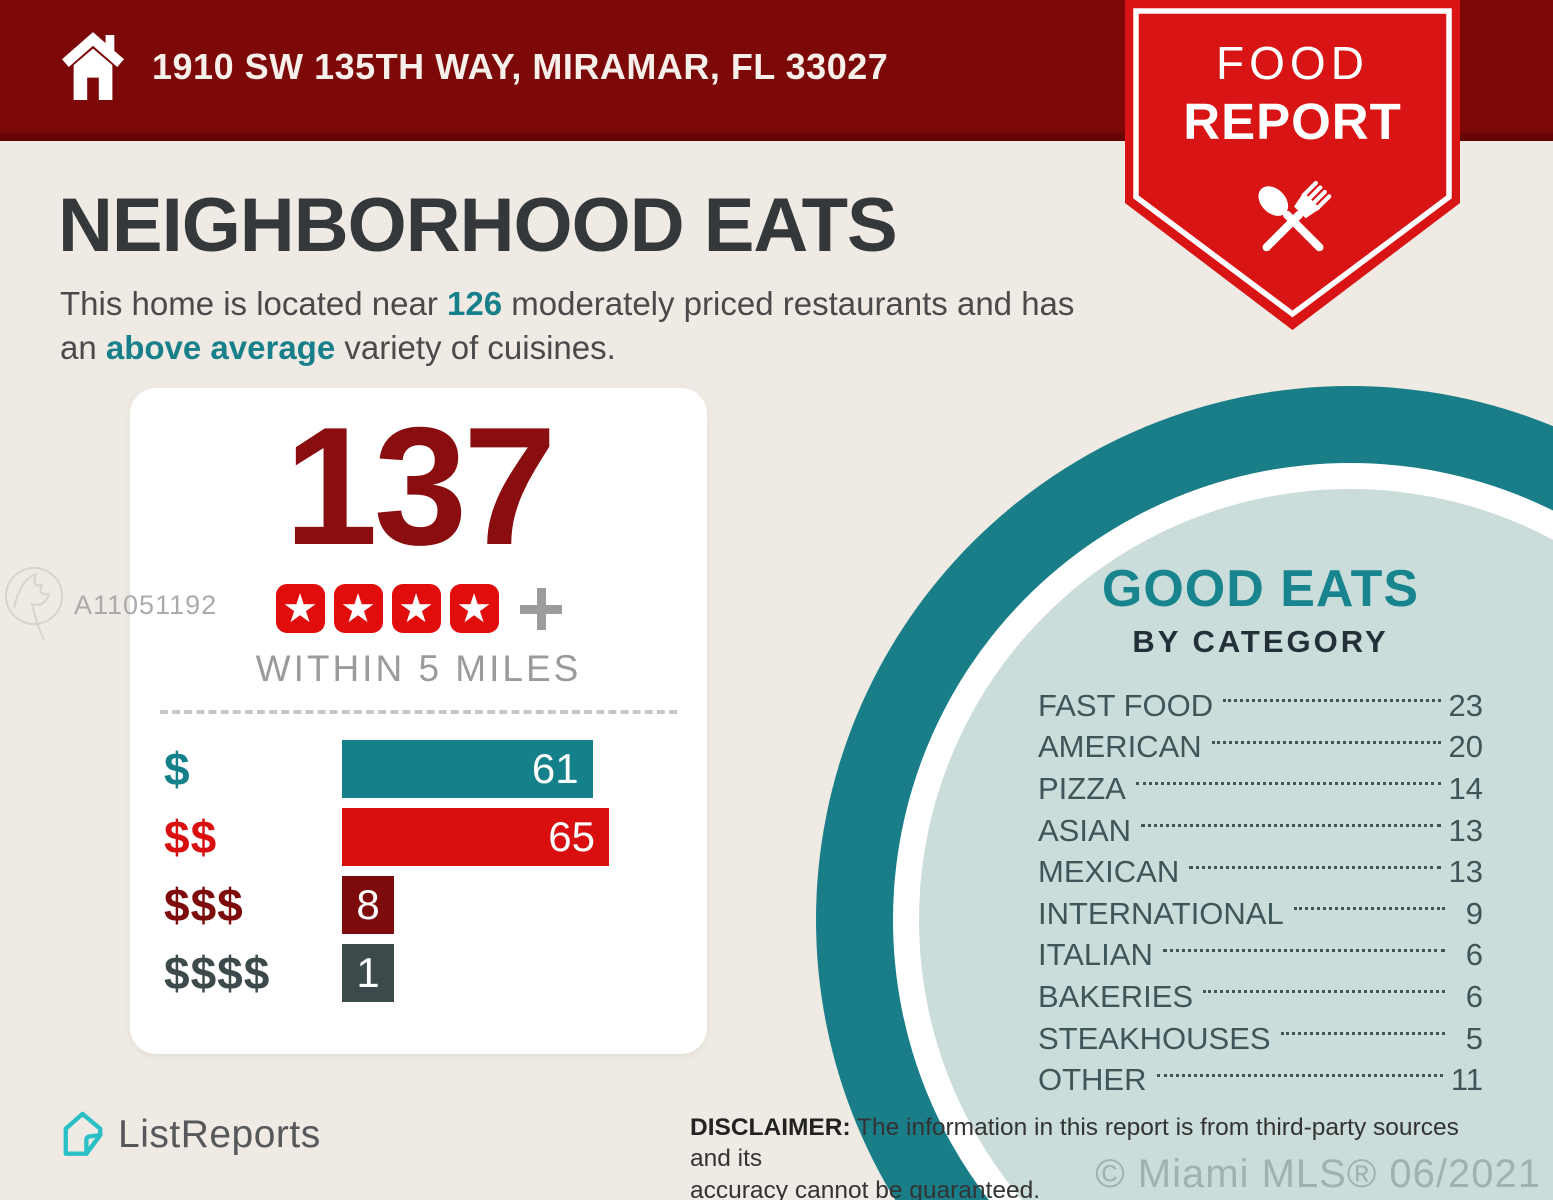 This screenshot has height=1200, width=1553. I want to click on category-row: OTHER 11, so click(1260, 1080).